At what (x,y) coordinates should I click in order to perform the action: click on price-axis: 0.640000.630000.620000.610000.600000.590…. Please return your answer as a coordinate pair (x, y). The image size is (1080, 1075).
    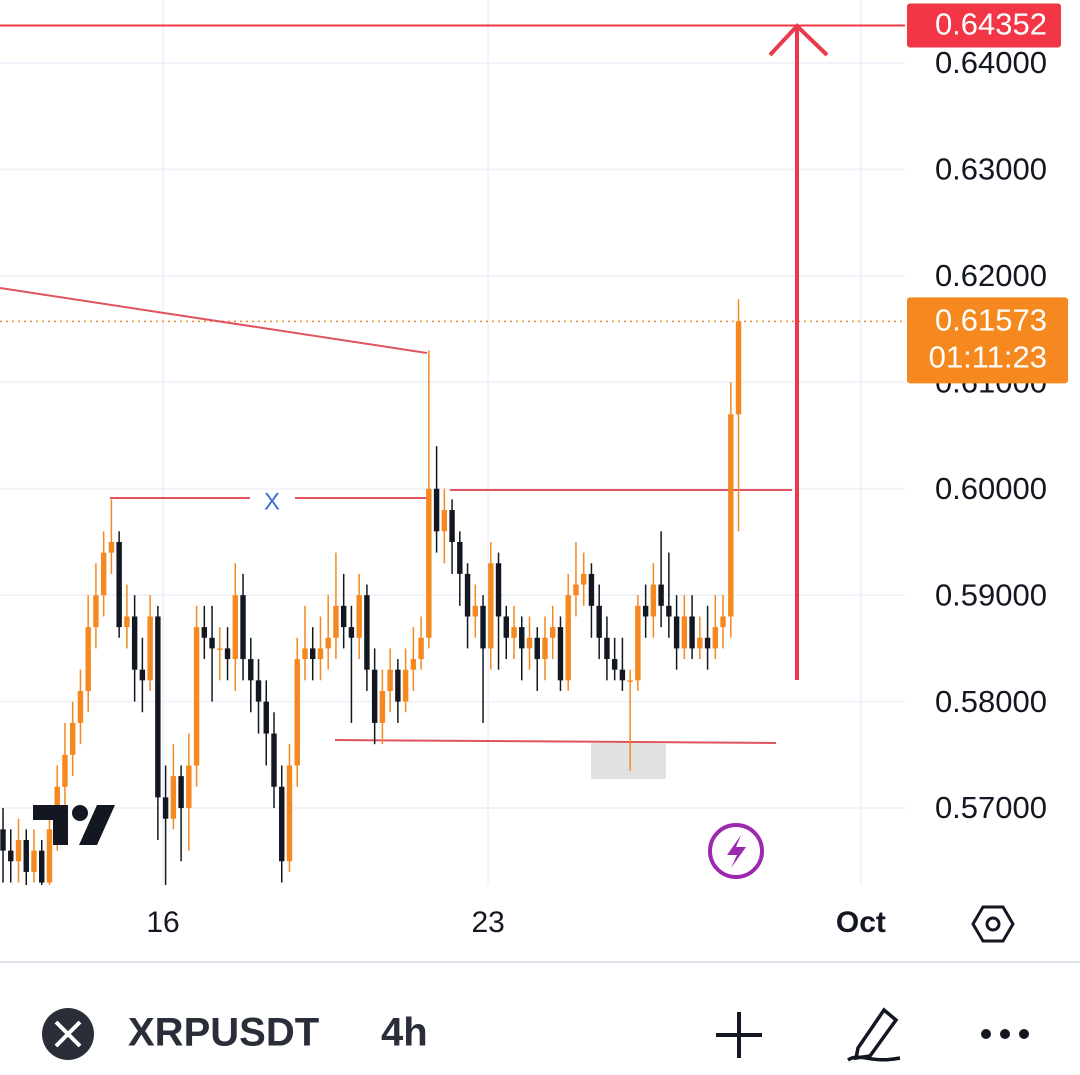
    Looking at the image, I should click on (987, 414).